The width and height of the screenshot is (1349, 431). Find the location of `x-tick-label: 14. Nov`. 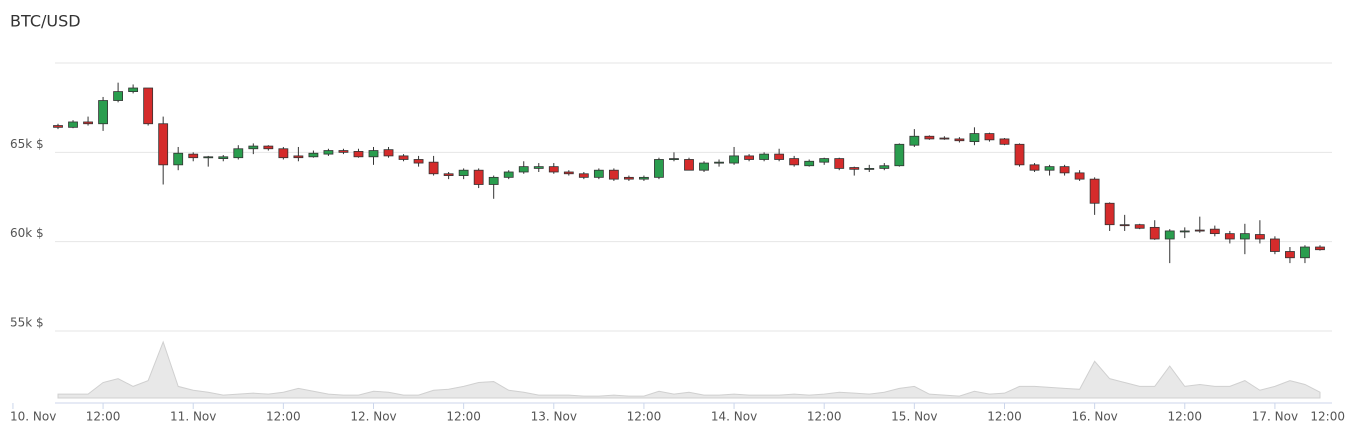

x-tick-label: 14. Nov is located at coordinates (734, 417).